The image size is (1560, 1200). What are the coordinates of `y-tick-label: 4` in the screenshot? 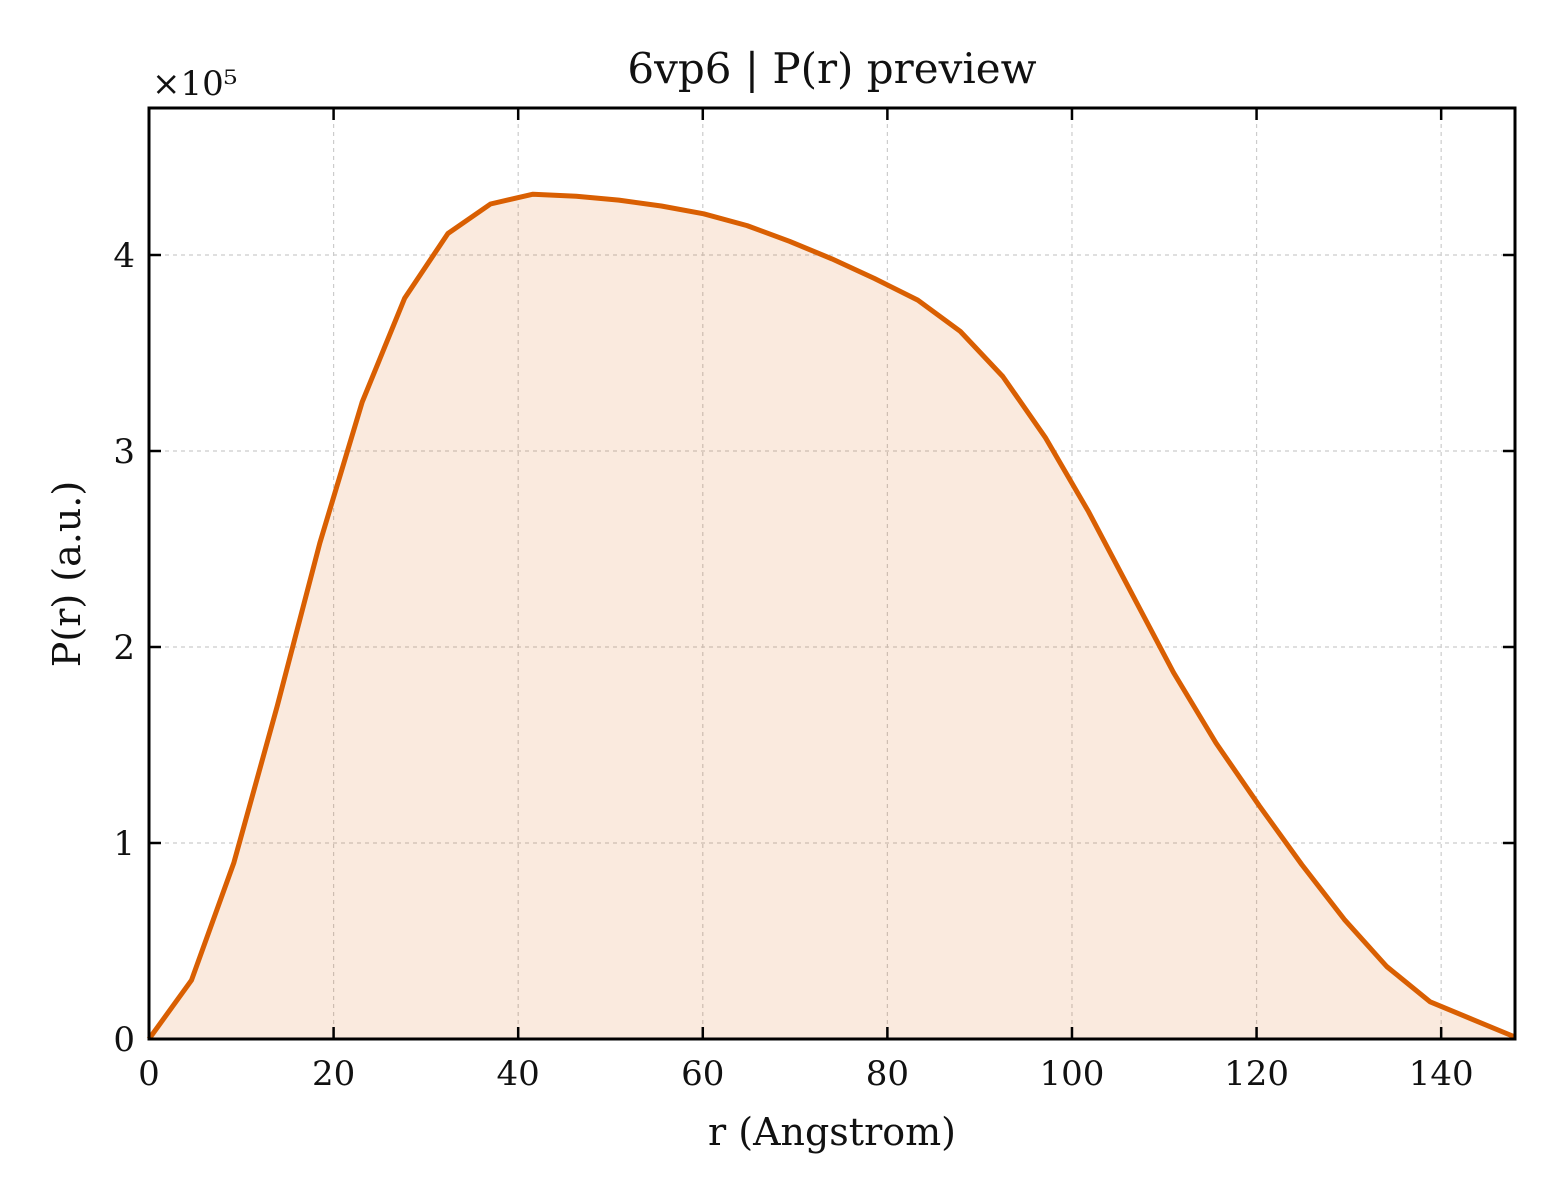 It's located at (124, 256).